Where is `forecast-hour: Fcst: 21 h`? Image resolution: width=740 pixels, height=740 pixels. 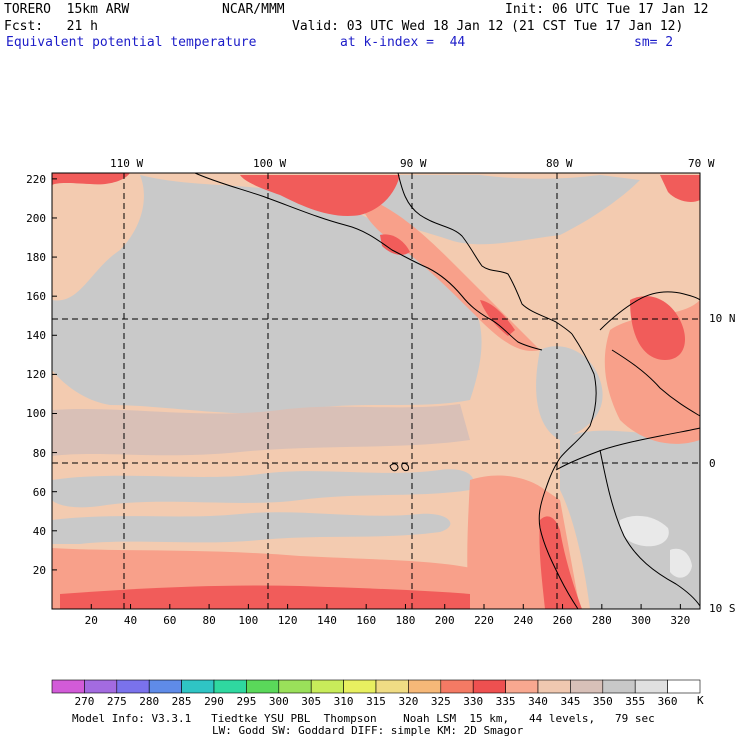 forecast-hour: Fcst: 21 h is located at coordinates (51, 26).